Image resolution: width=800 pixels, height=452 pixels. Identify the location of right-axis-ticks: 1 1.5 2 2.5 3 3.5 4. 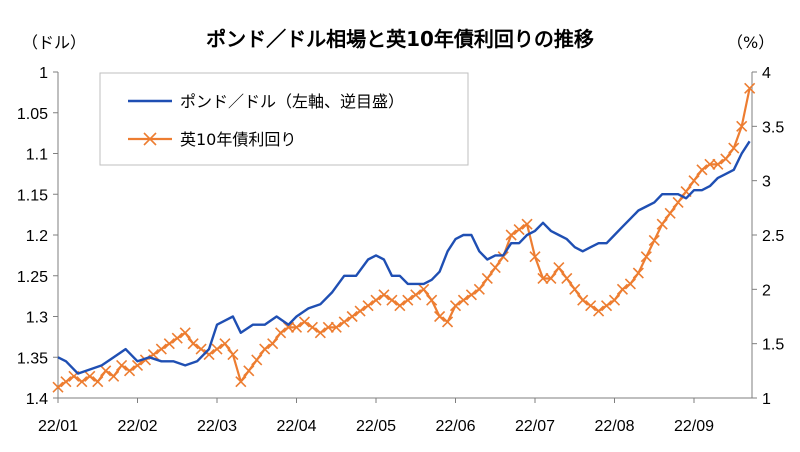
(768, 236).